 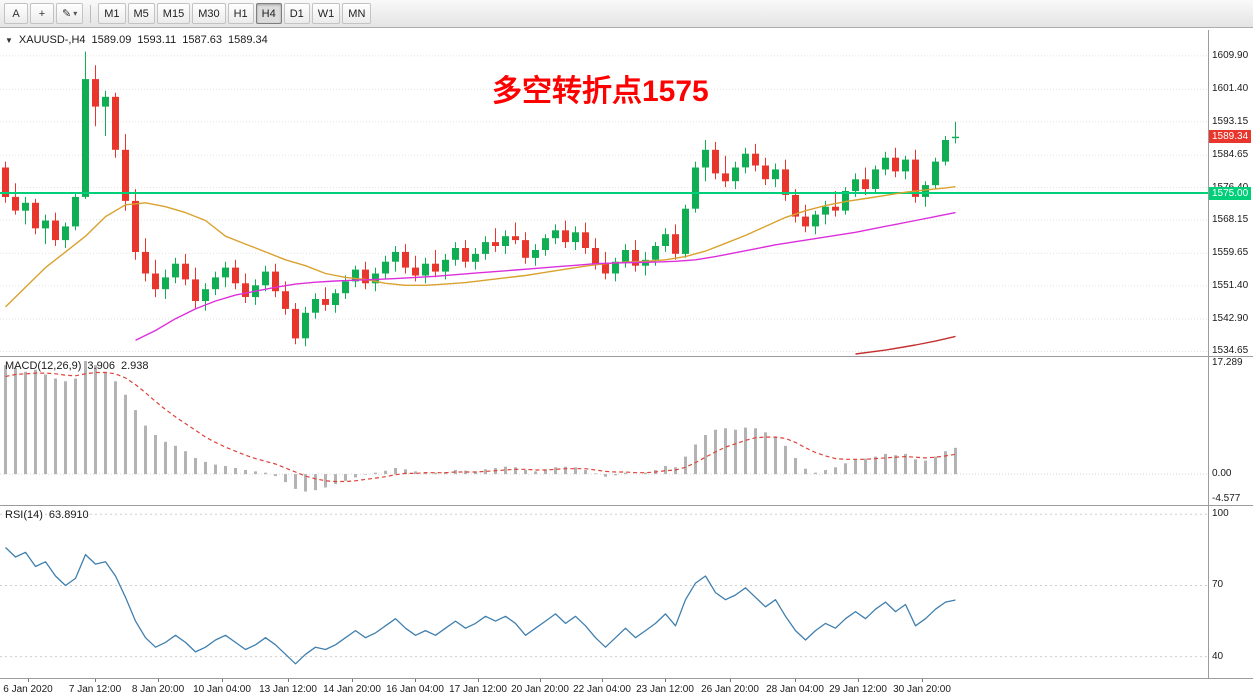 I want to click on time-label: 30 Jan 20:00, so click(x=922, y=689).